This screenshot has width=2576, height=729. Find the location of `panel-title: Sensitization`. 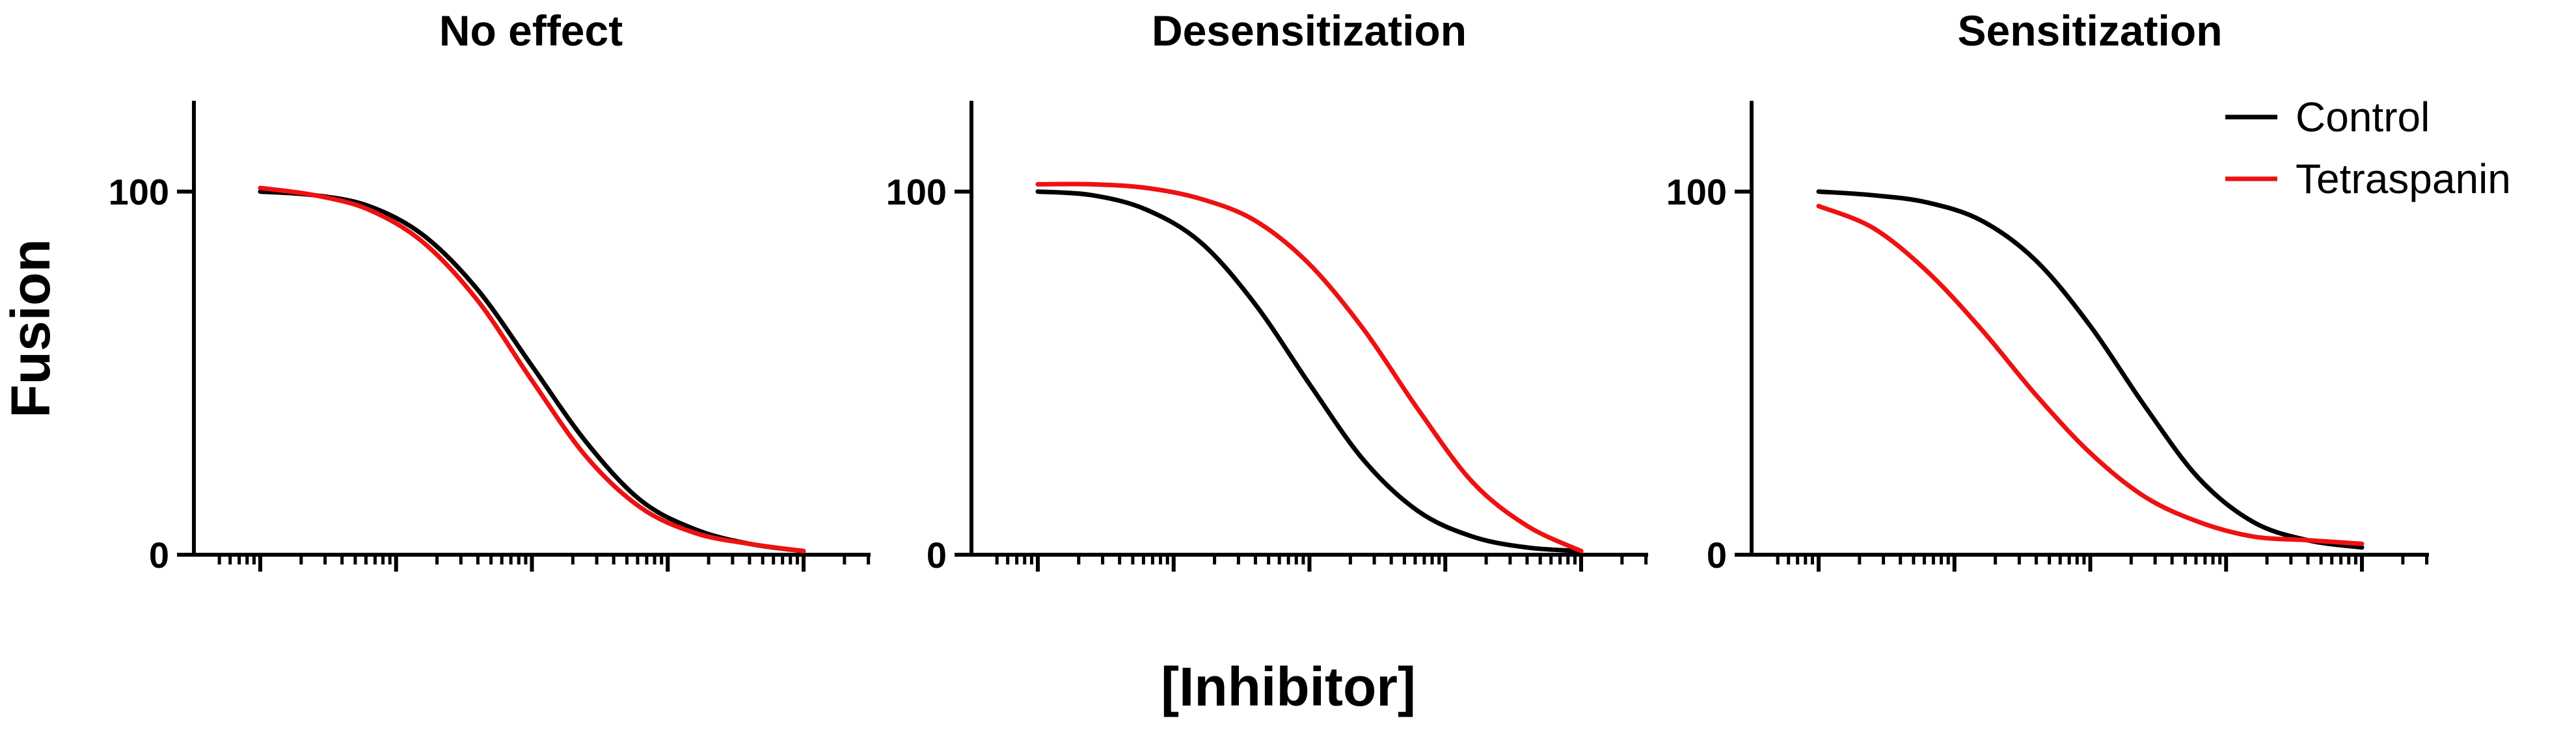

panel-title: Sensitization is located at coordinates (2089, 31).